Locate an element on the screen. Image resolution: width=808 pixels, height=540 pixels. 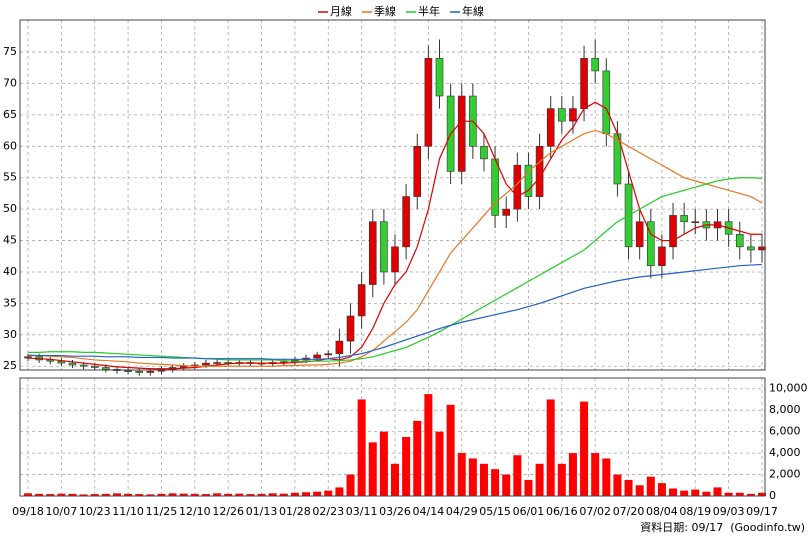
x-tick-label: 10/23 is located at coordinates (95, 511).